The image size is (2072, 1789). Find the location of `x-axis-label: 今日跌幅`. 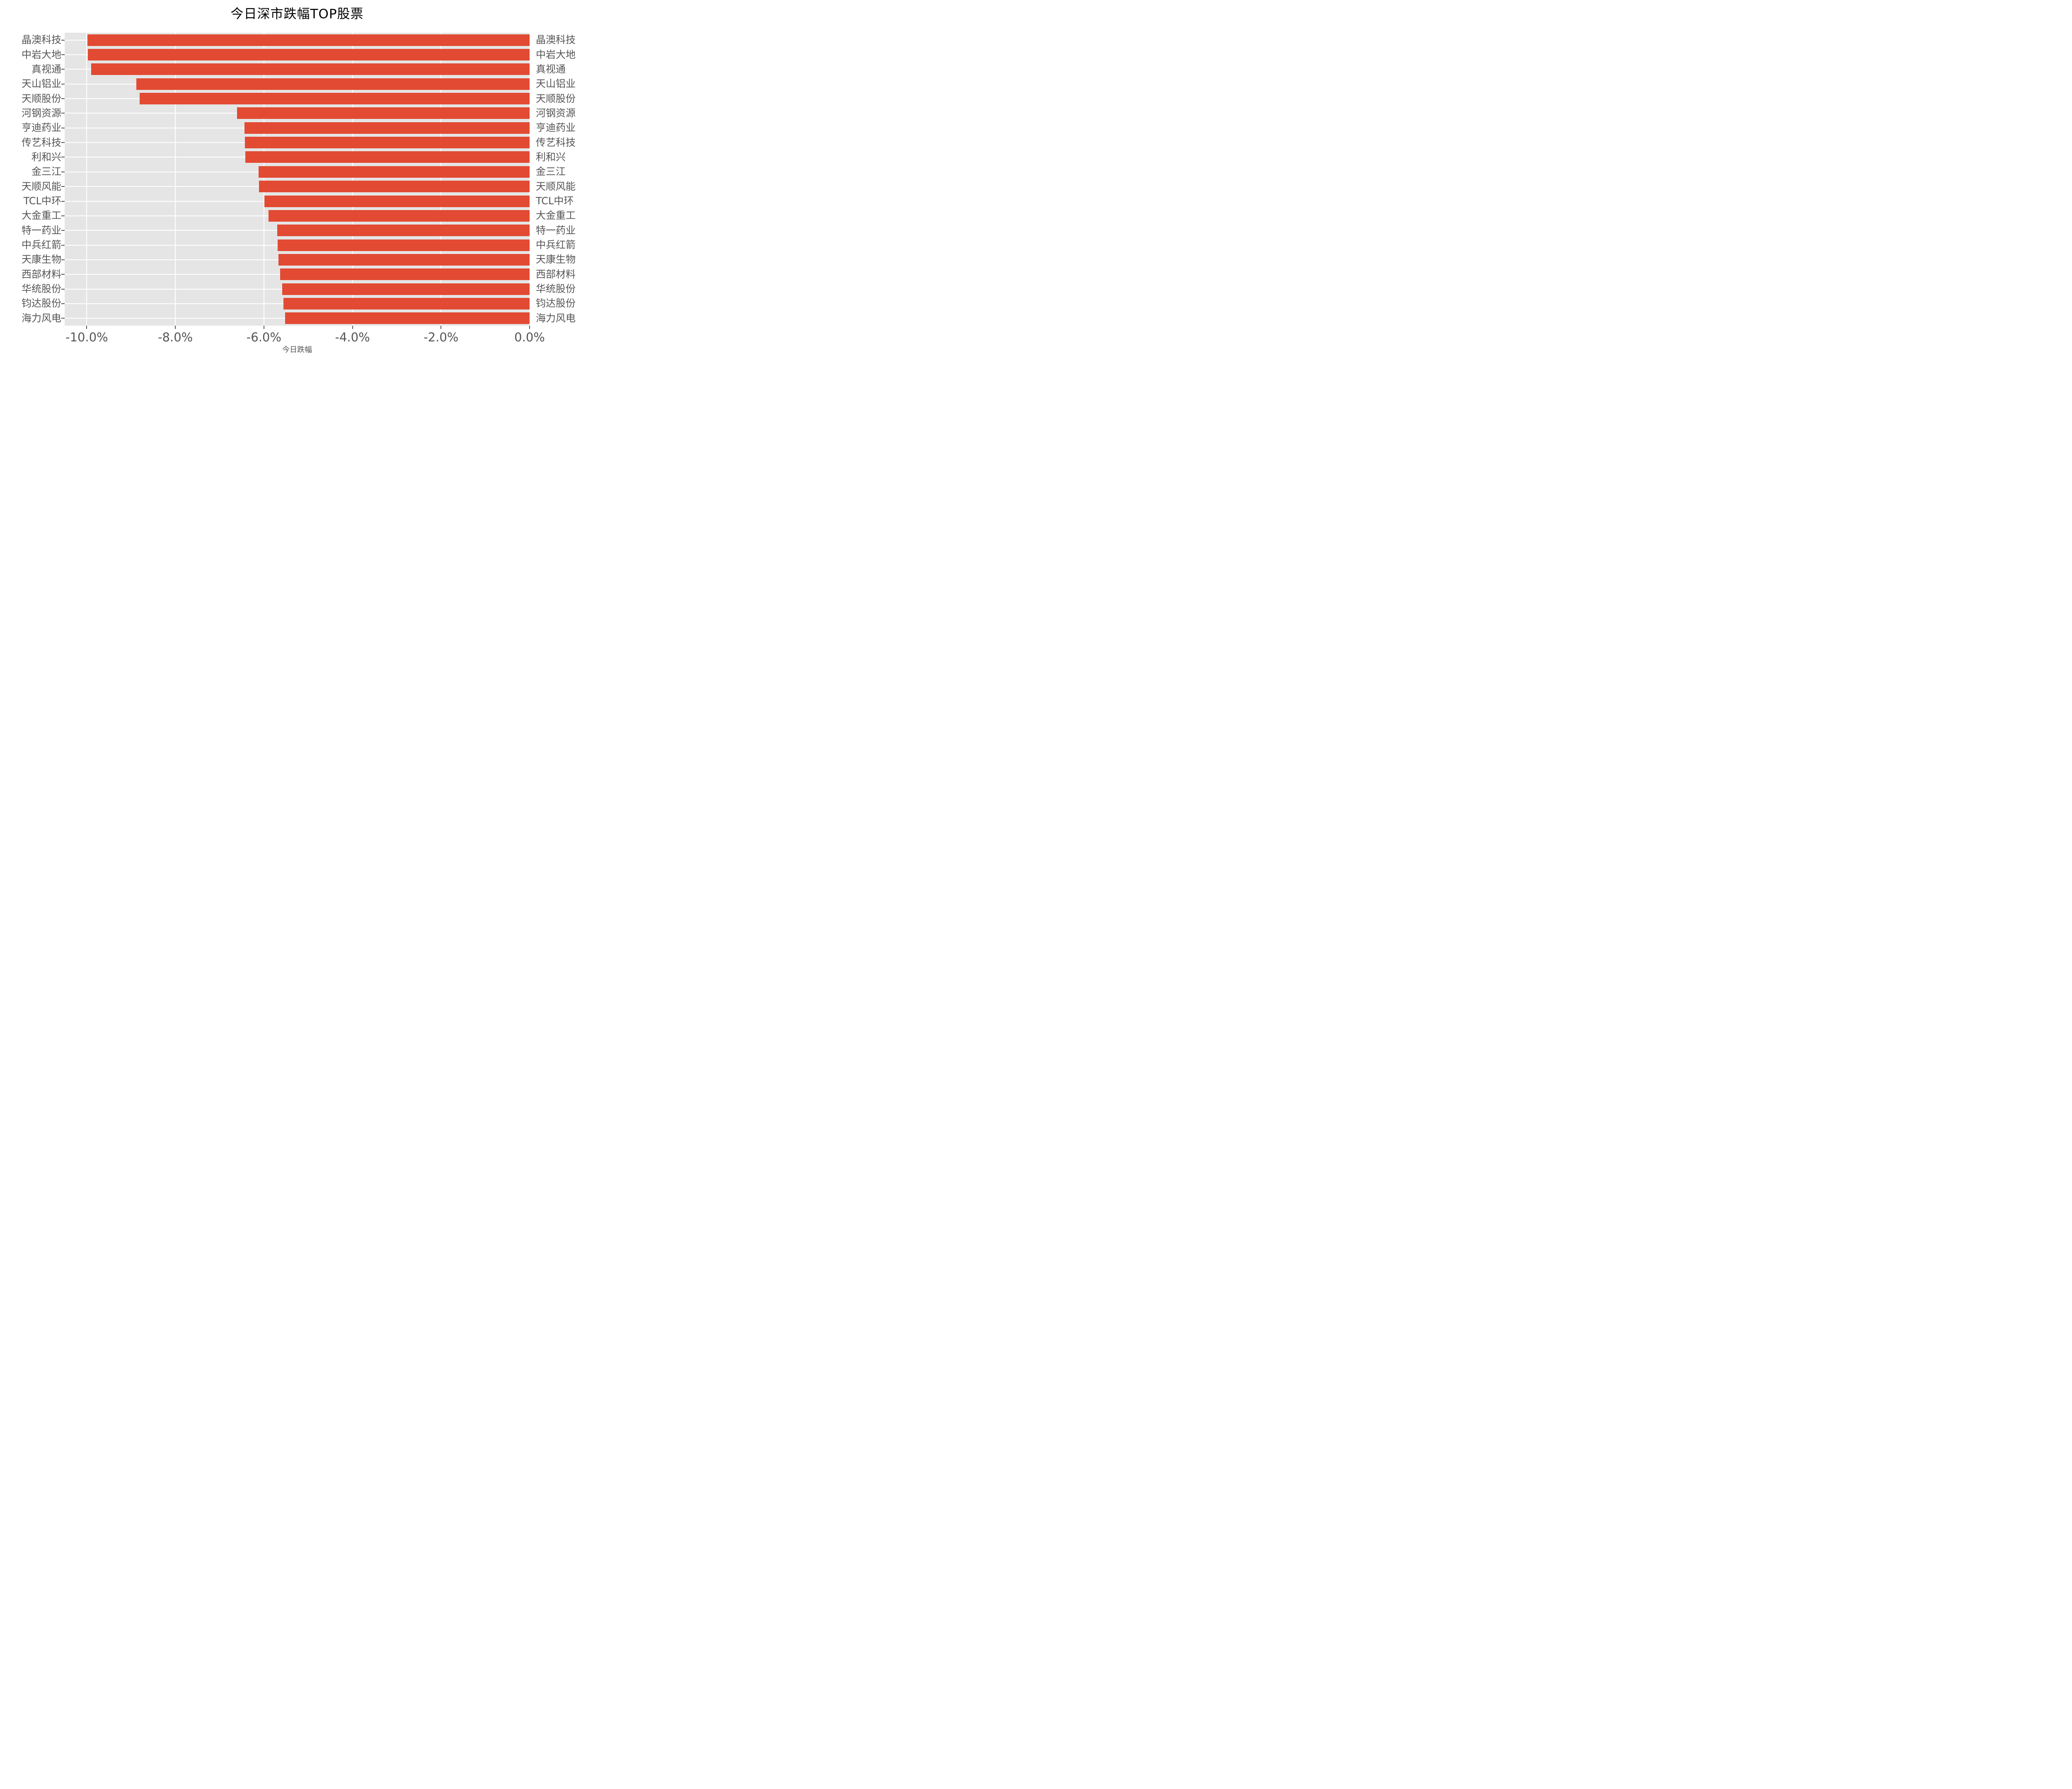

x-axis-label: 今日跌幅 is located at coordinates (297, 350).